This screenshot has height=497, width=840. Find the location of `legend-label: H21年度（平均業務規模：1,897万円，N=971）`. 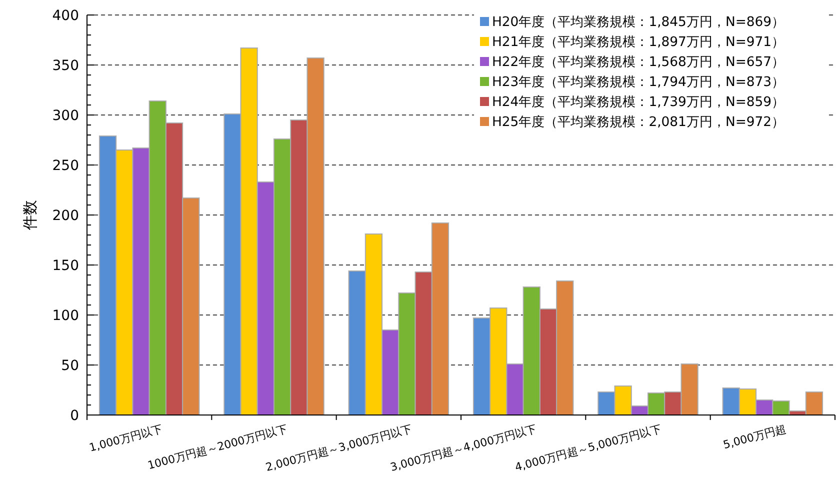

legend-label: H21年度（平均業務規模：1,897万円，N=971） is located at coordinates (638, 42).